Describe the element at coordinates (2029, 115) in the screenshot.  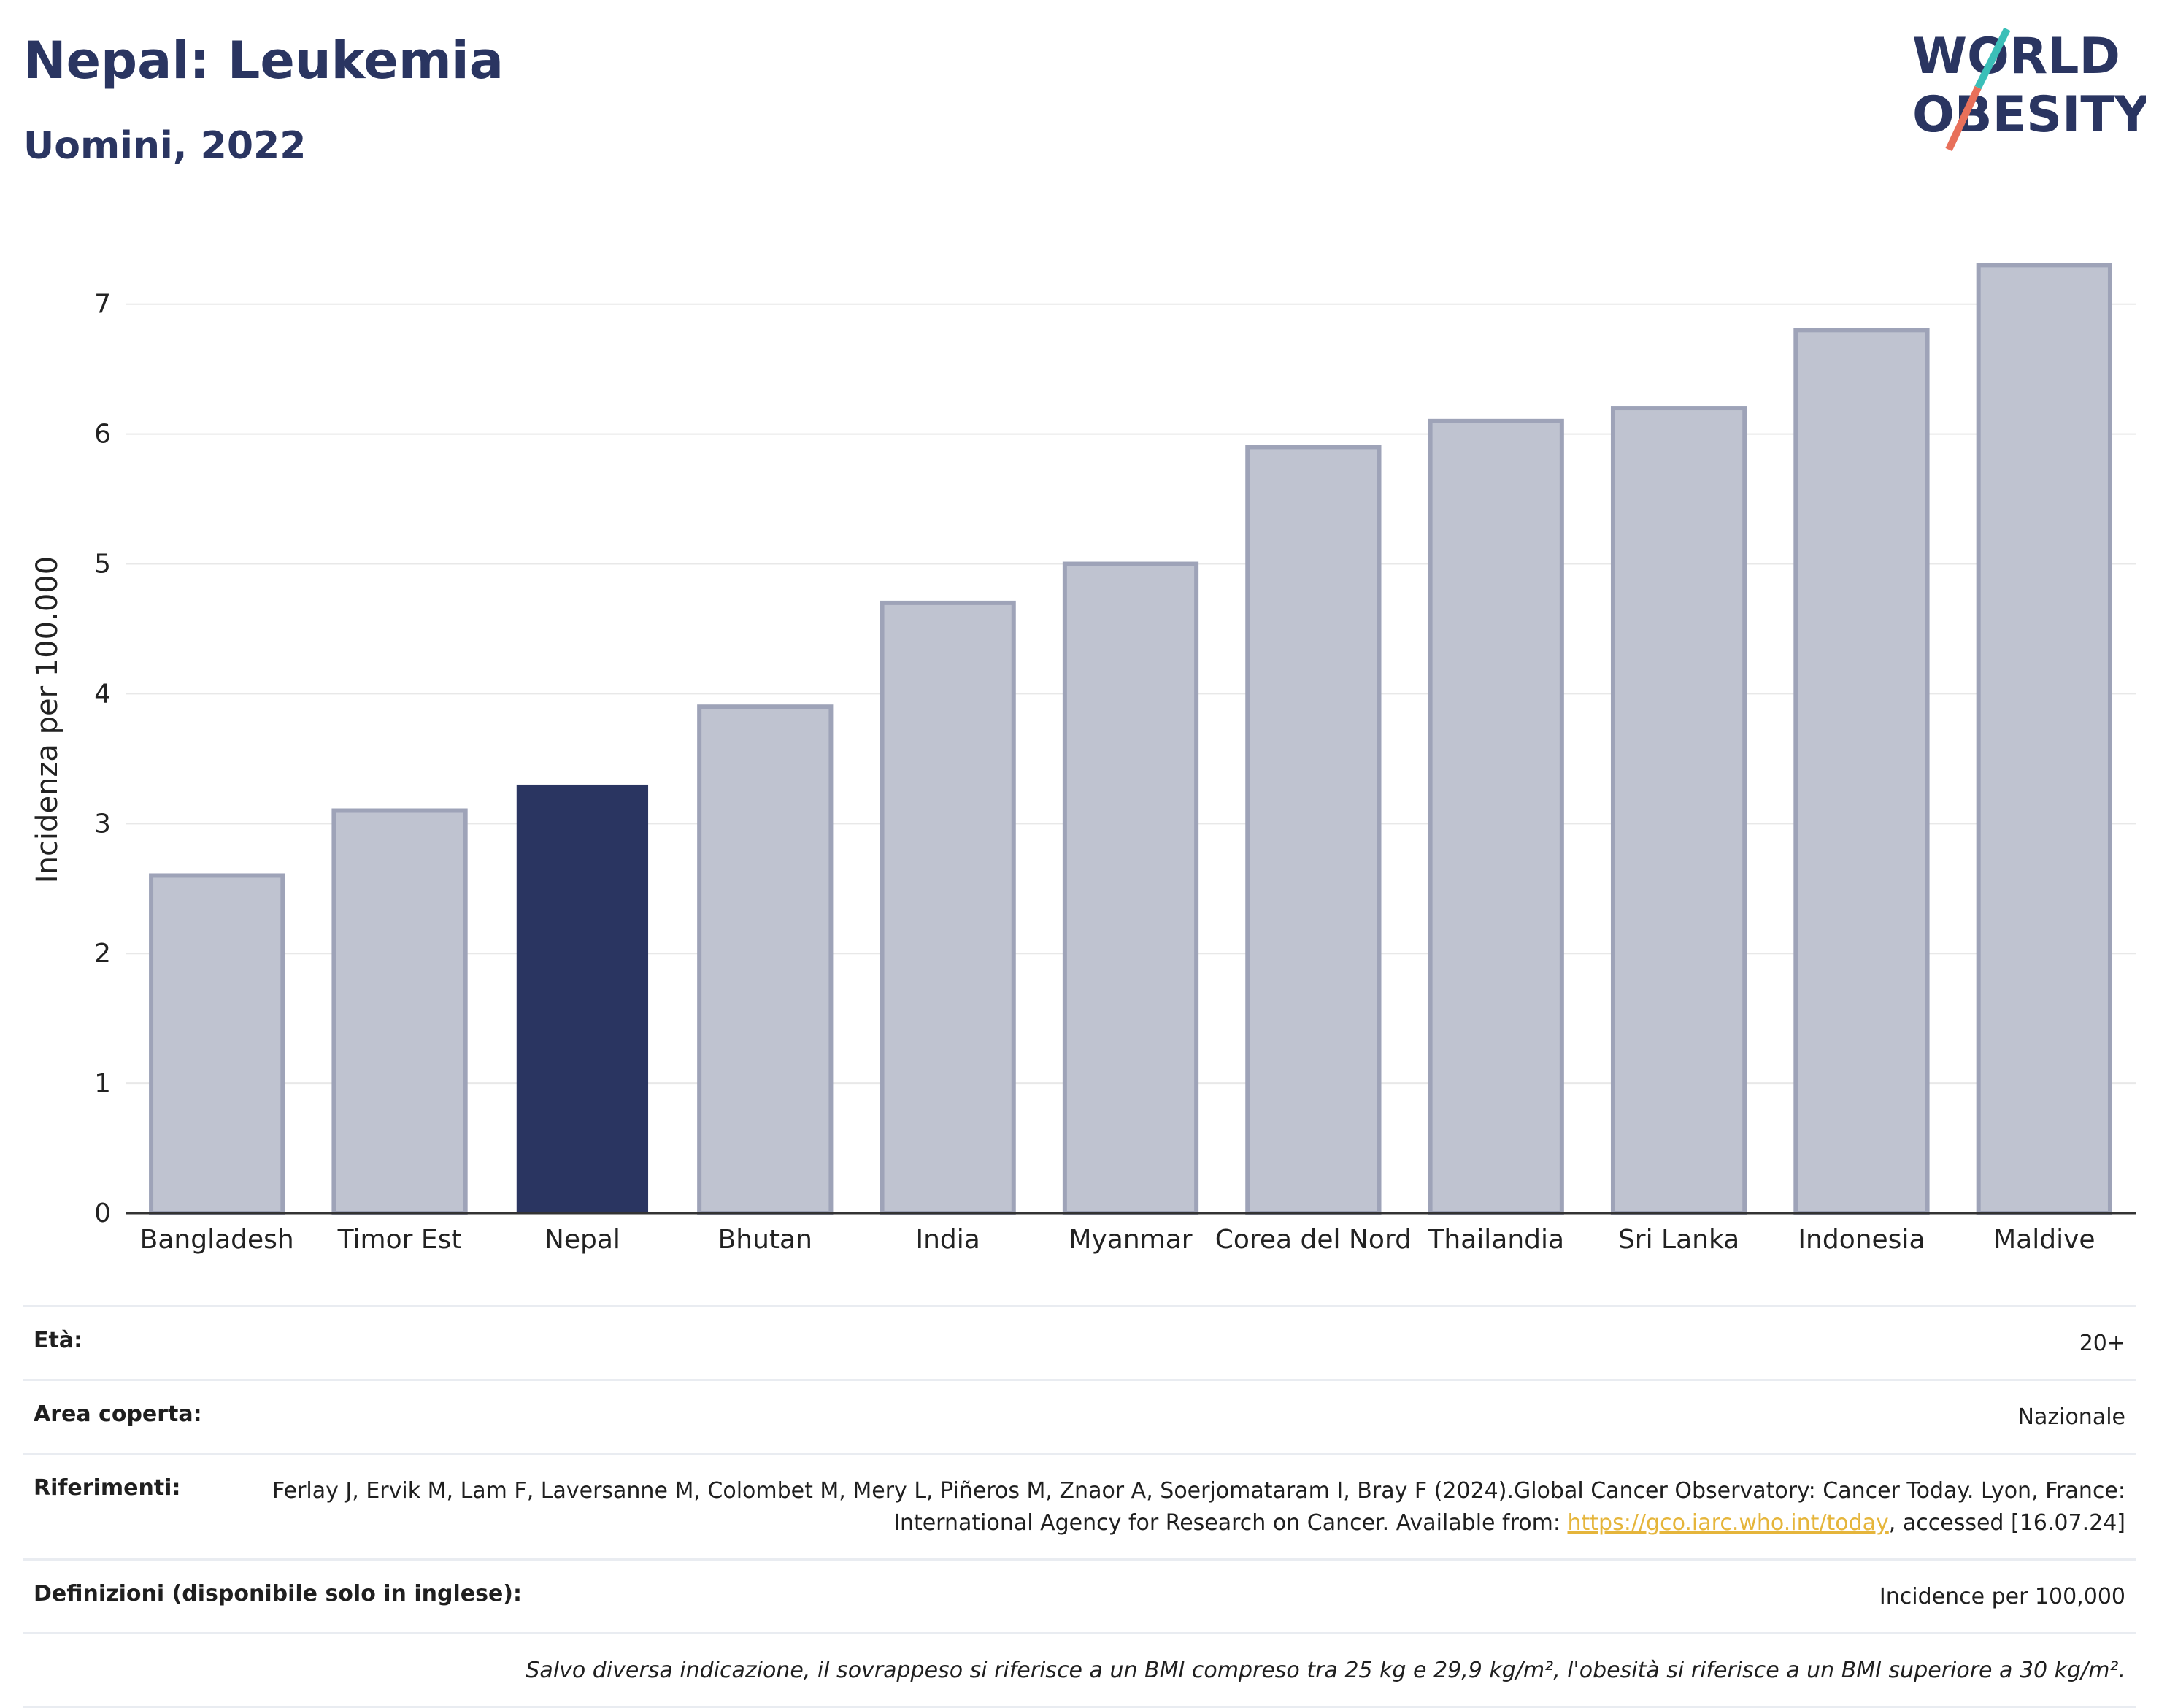
I see `logo-line2: OBESITY` at that location.